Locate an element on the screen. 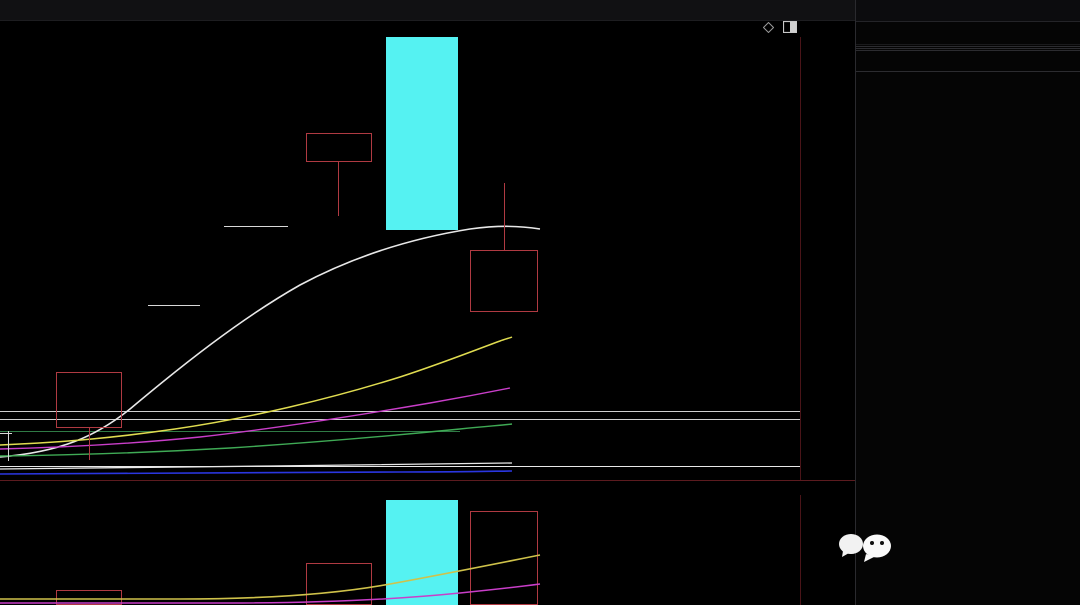 The image size is (1080, 605). volume-ma-curves is located at coordinates (270, 579).